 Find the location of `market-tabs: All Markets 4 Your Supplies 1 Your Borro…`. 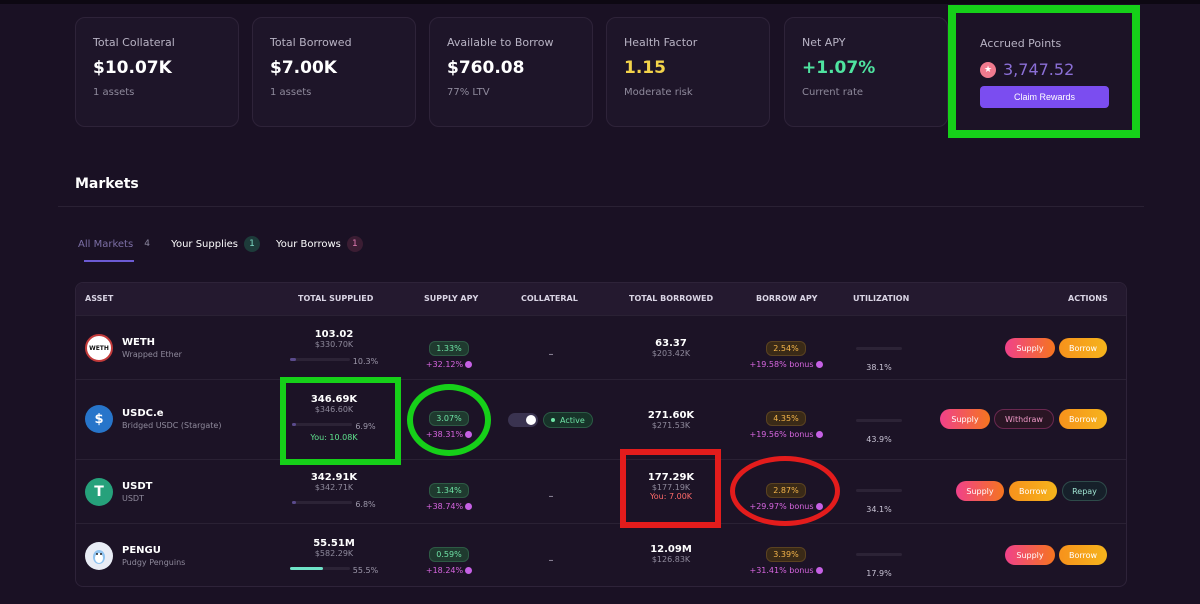

market-tabs: All Markets 4 Your Supplies 1 Your Borro… is located at coordinates (228, 244).